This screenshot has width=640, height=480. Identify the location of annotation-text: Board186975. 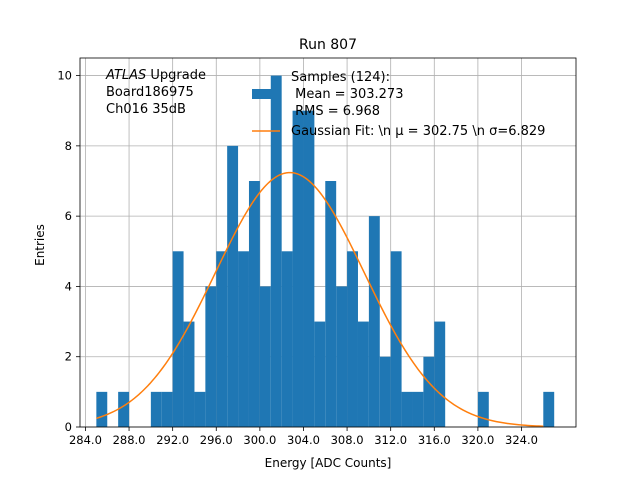
(150, 92).